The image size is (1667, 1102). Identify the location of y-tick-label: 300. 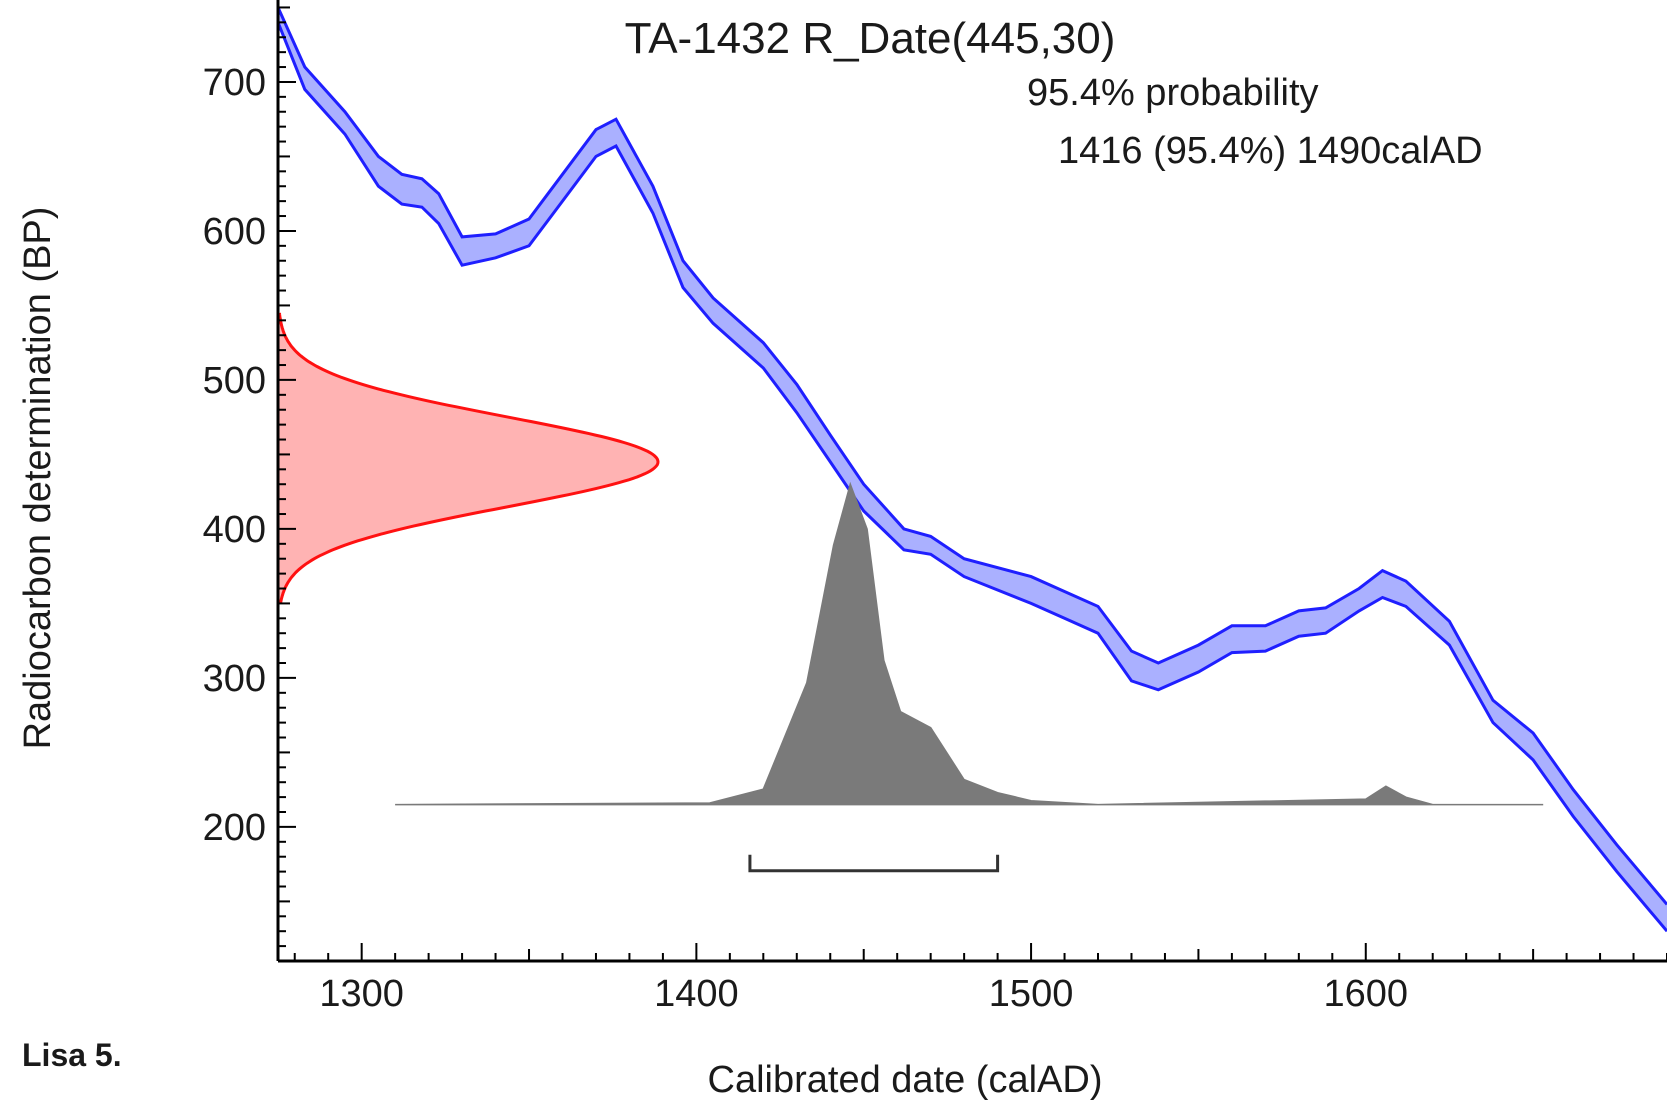
(234, 679).